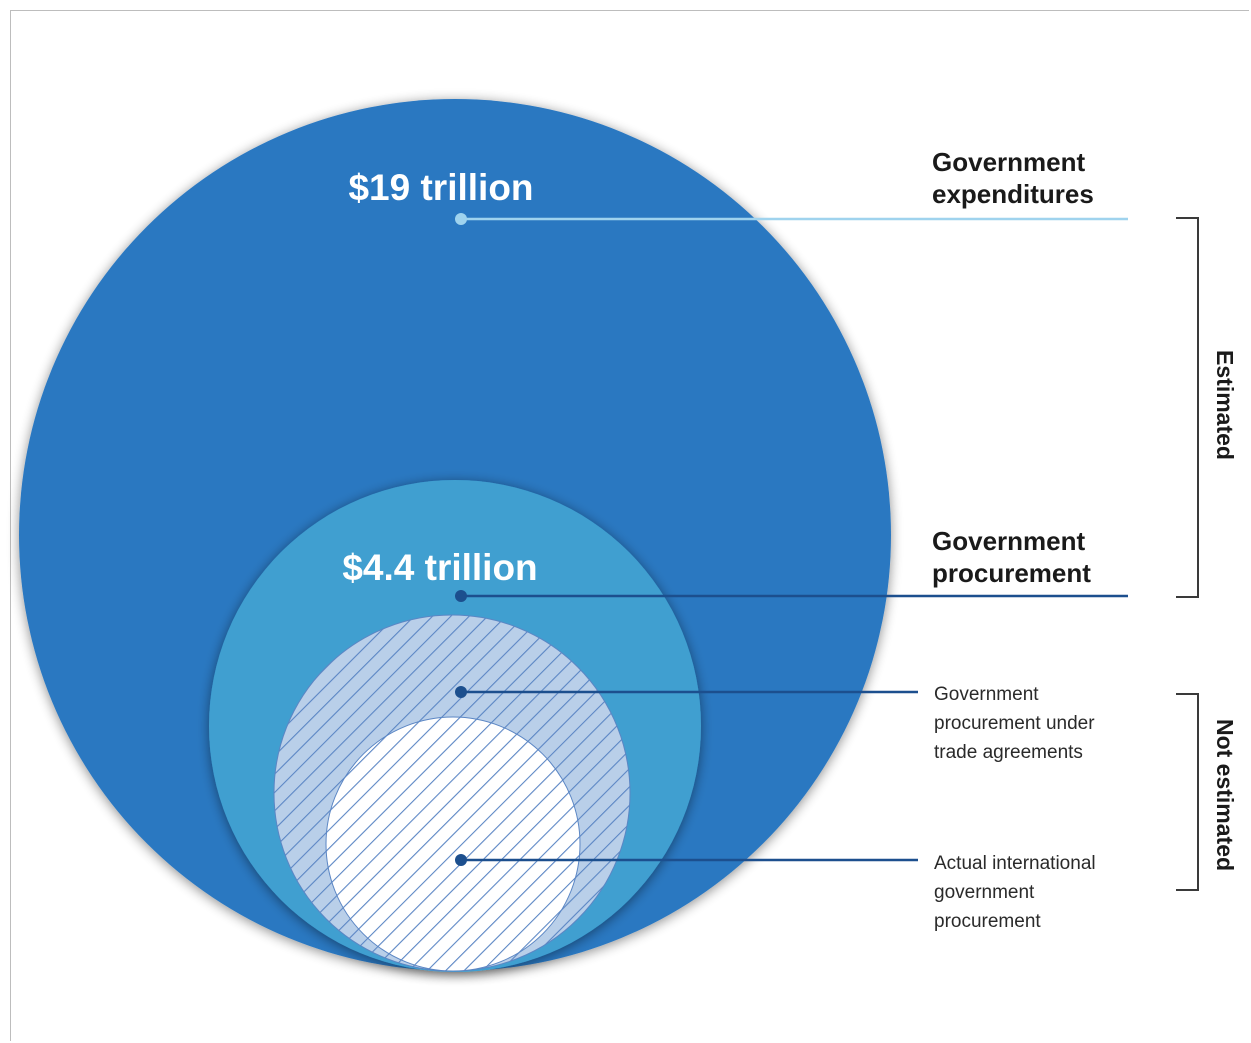  Describe the element at coordinates (987, 921) in the screenshot. I see `actual-international-label-line-3: procurement` at that location.